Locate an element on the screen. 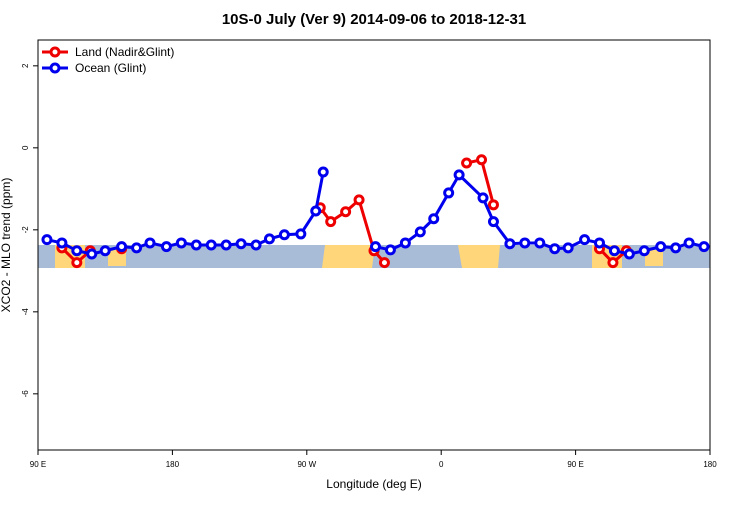 The height and width of the screenshot is (505, 750). y-tick-label: 2 is located at coordinates (25, 65).